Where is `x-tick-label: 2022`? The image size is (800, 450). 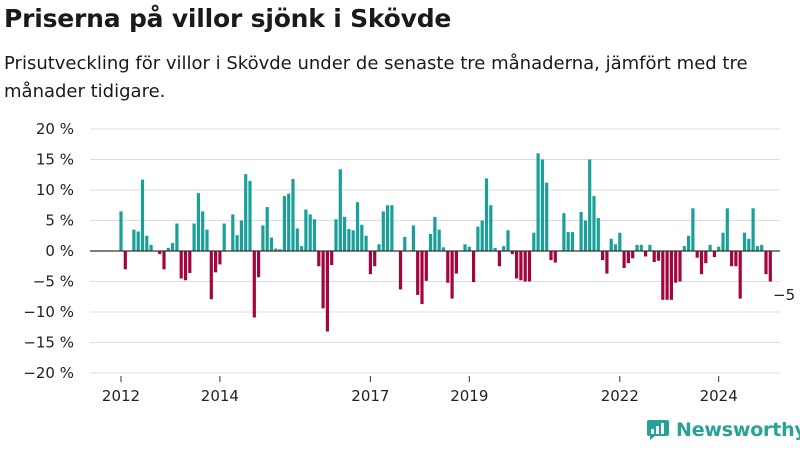
x-tick-label: 2022 is located at coordinates (620, 396).